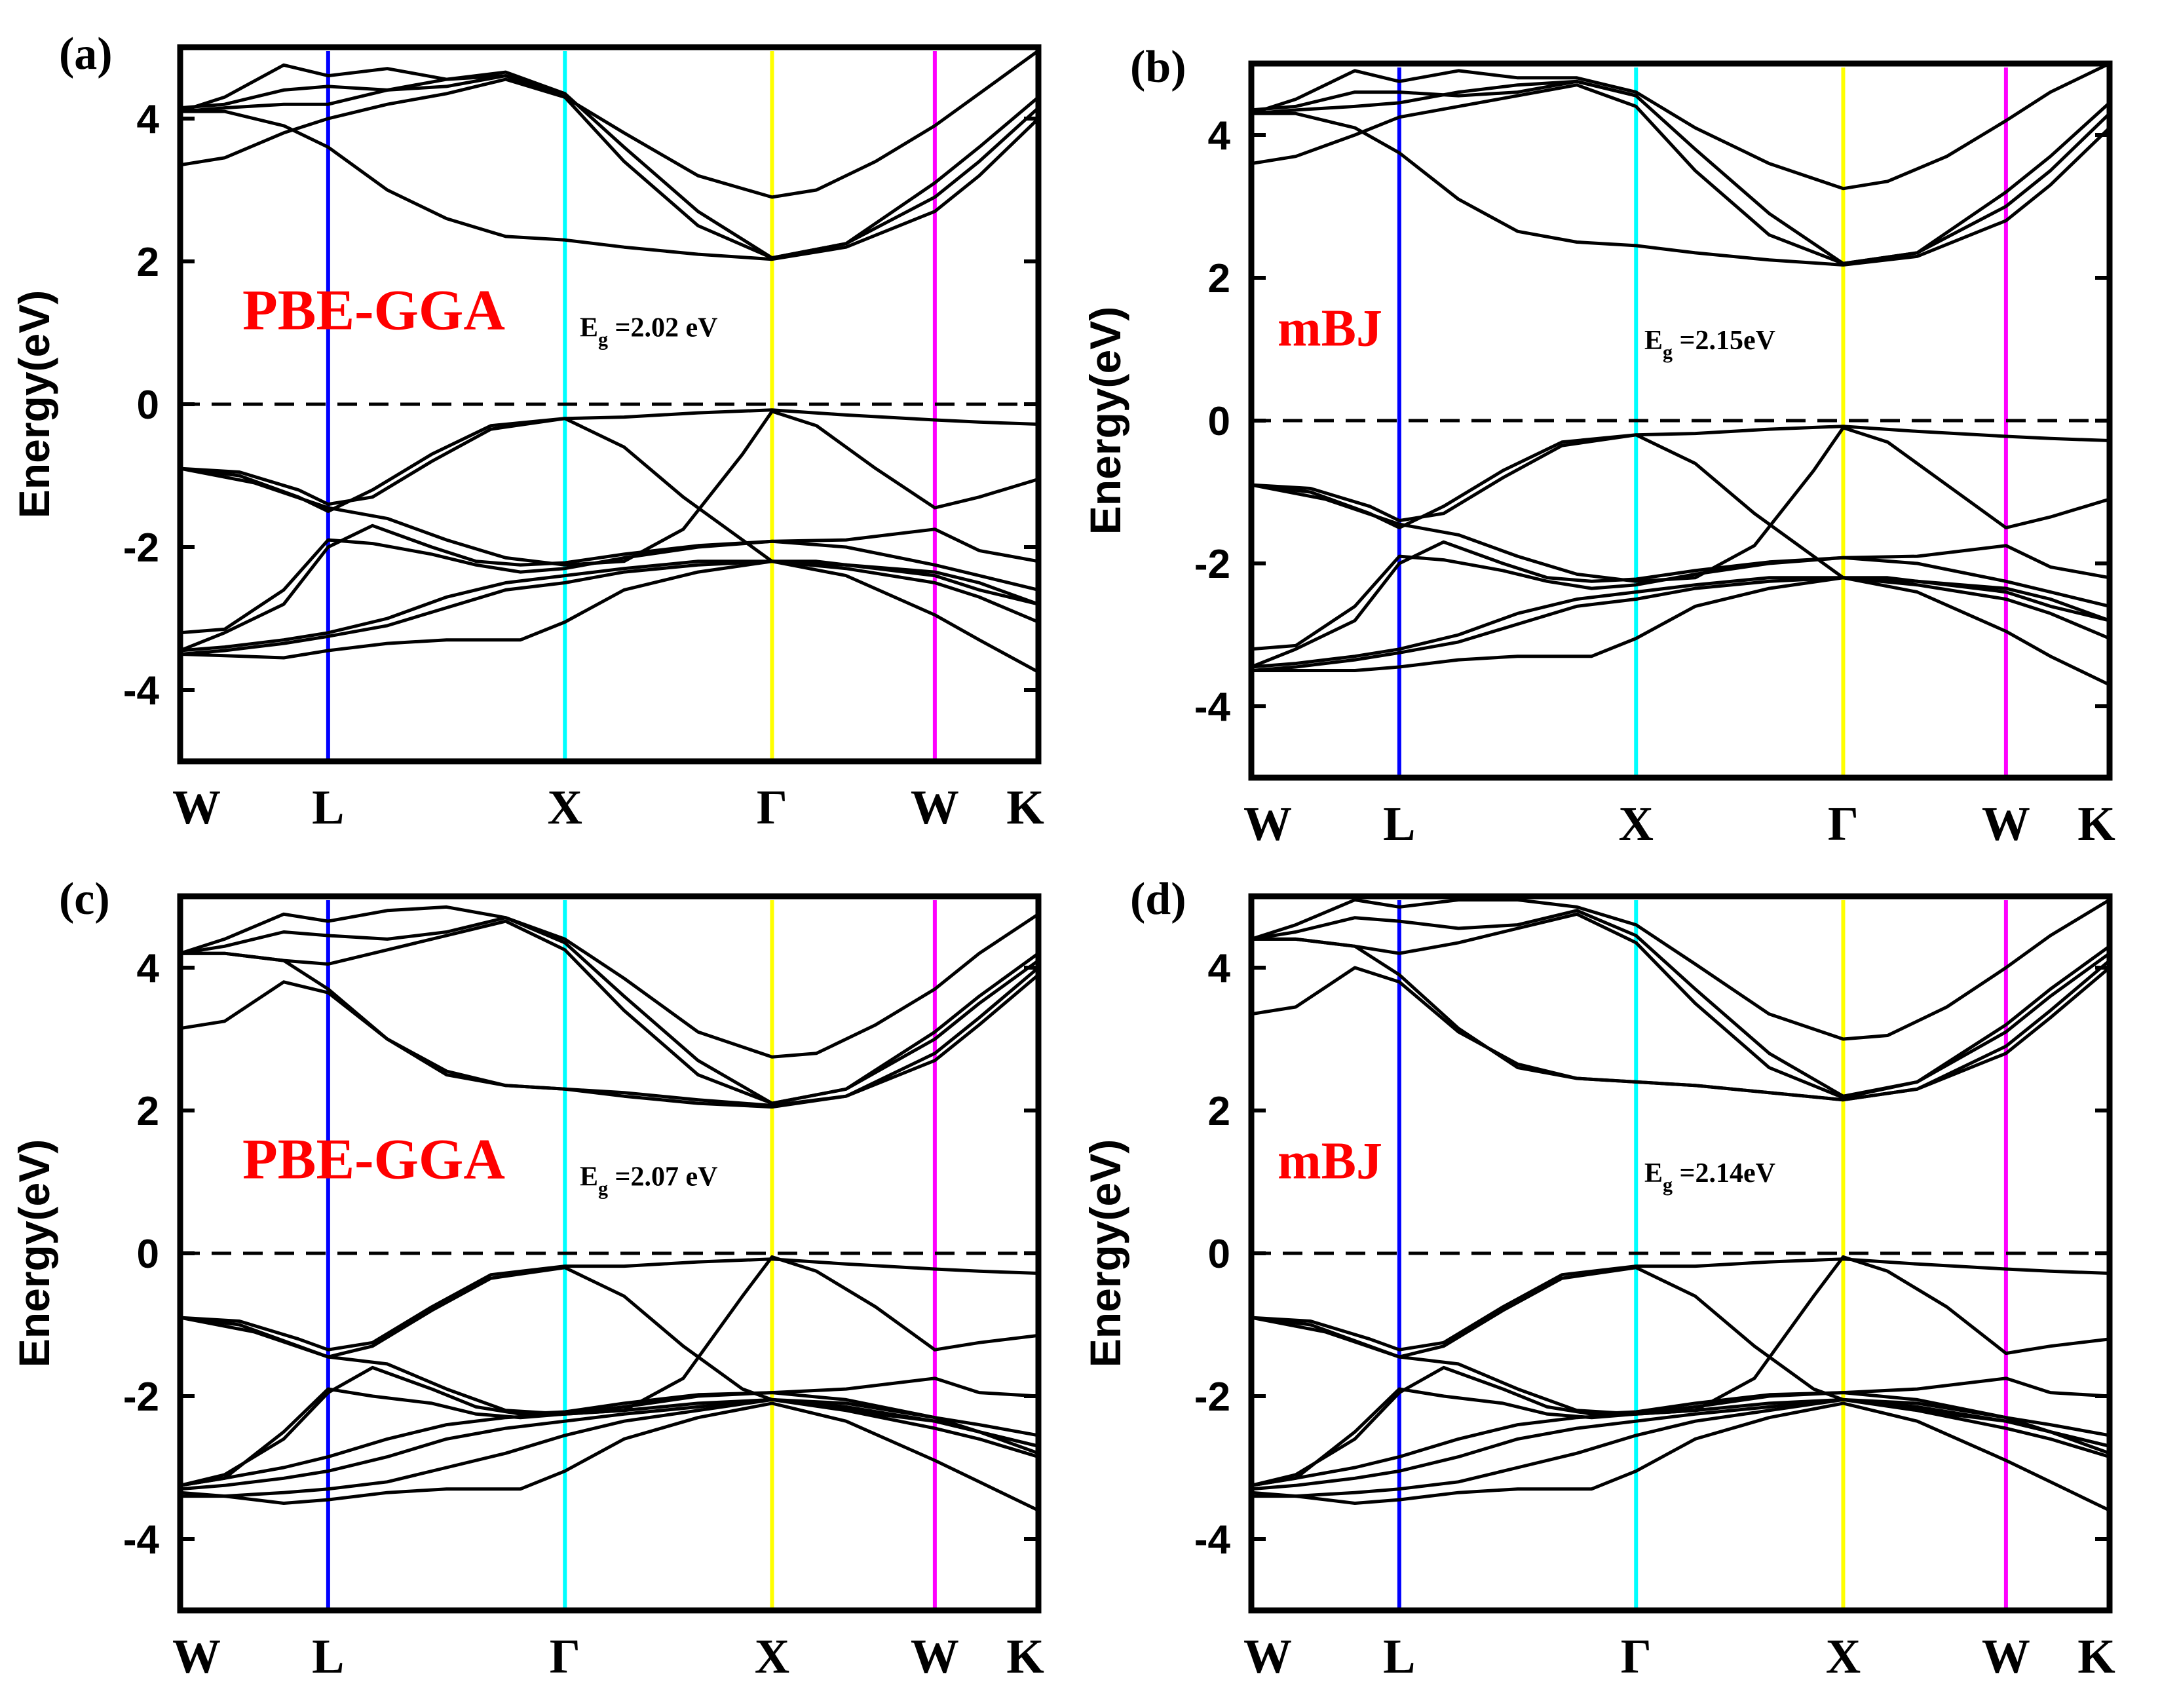 The width and height of the screenshot is (2160, 1708). What do you see at coordinates (662, 1177) in the screenshot?
I see `band-gap-value: =2.07 eV` at bounding box center [662, 1177].